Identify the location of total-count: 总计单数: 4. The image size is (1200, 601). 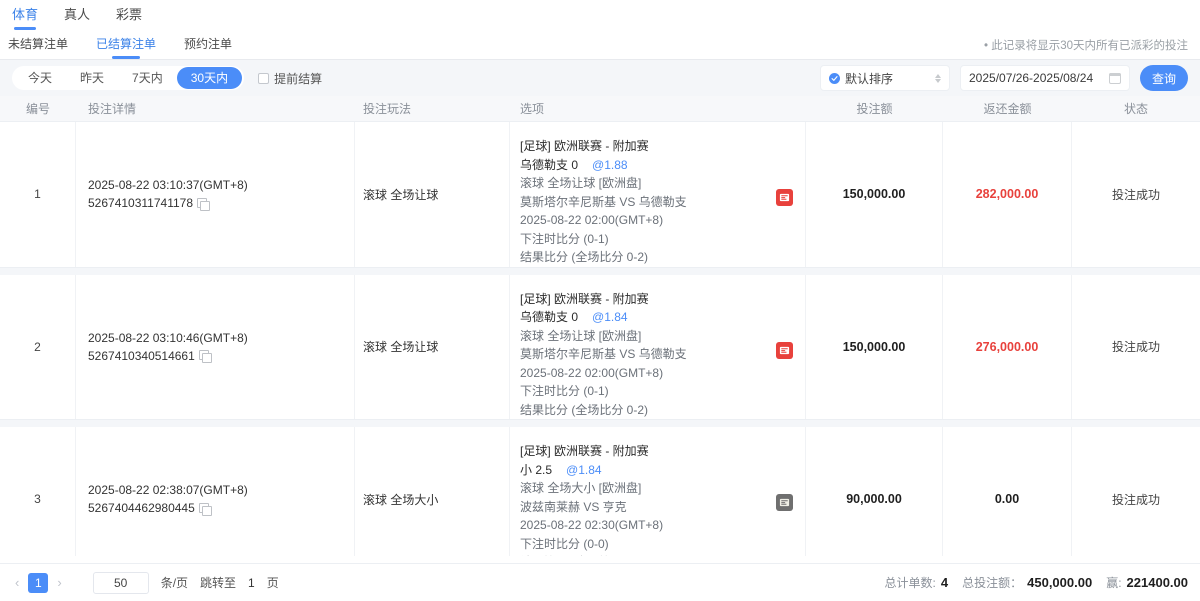
(917, 582).